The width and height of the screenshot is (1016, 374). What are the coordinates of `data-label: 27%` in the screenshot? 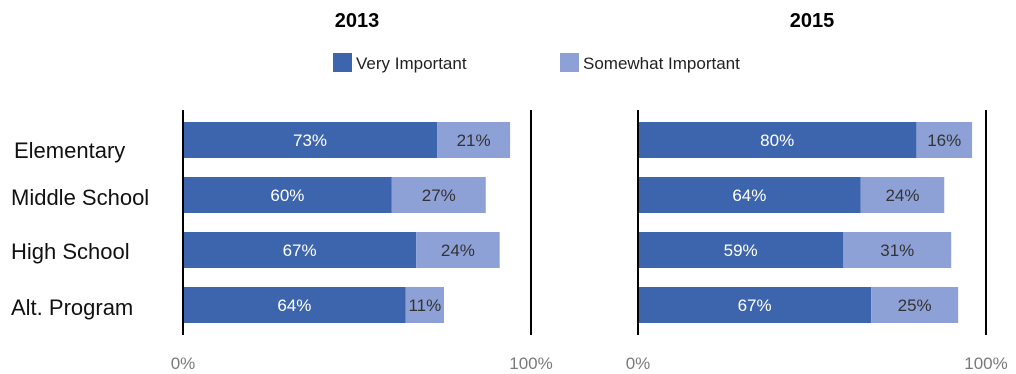 It's located at (439, 195).